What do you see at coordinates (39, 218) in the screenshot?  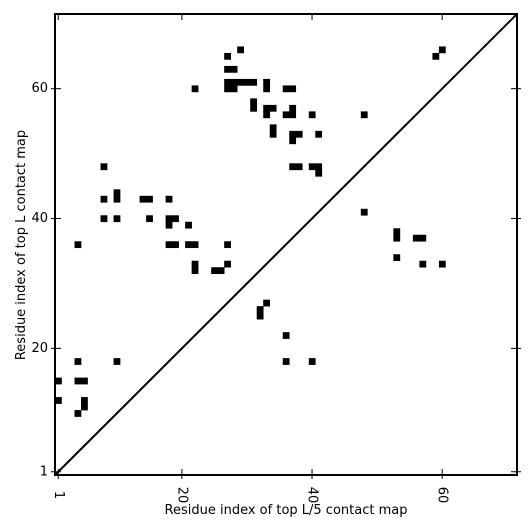 I see `y-tick-label: 40` at bounding box center [39, 218].